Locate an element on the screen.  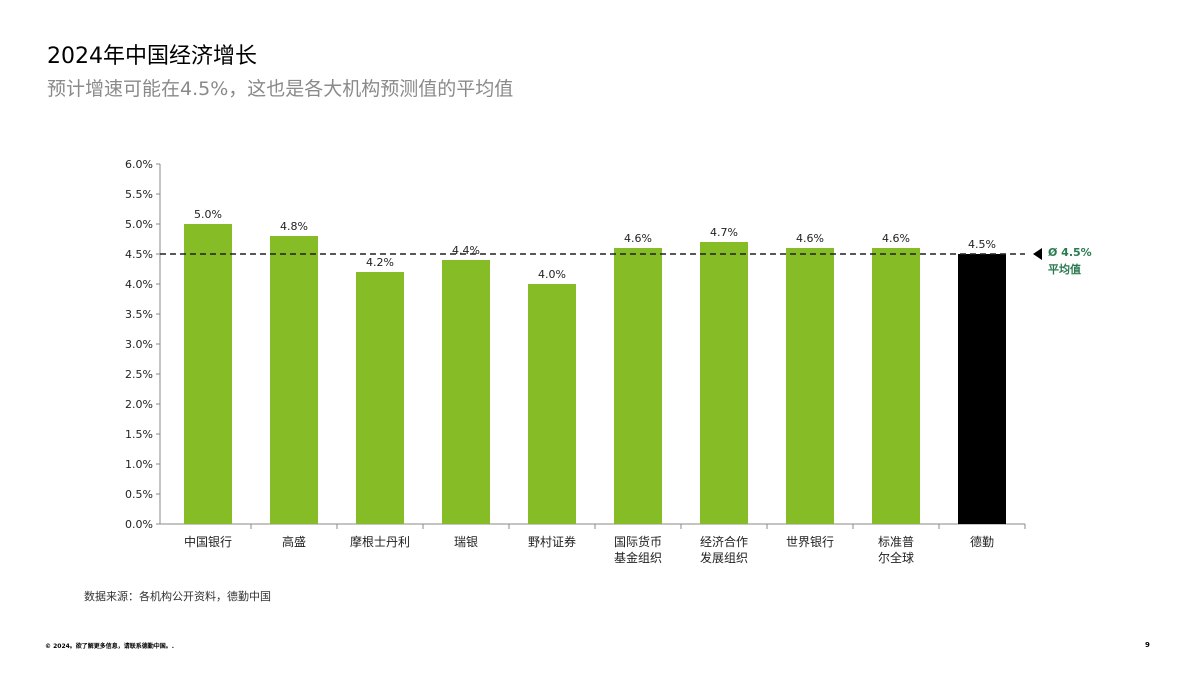
y-tick-label: 6.0% is located at coordinates (139, 164).